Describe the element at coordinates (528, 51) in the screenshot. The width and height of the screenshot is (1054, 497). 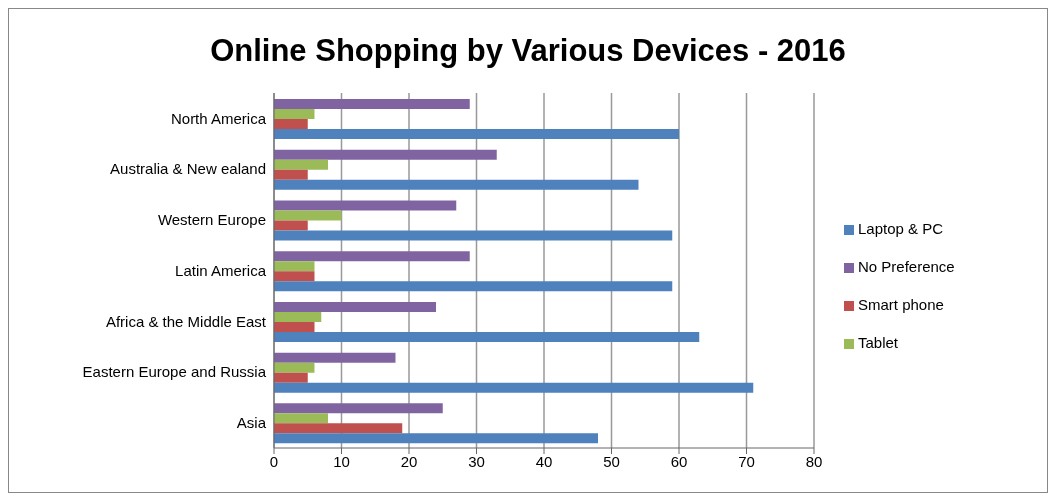
I see `chart-title: Online Shopping by Various Devices - 2016` at that location.